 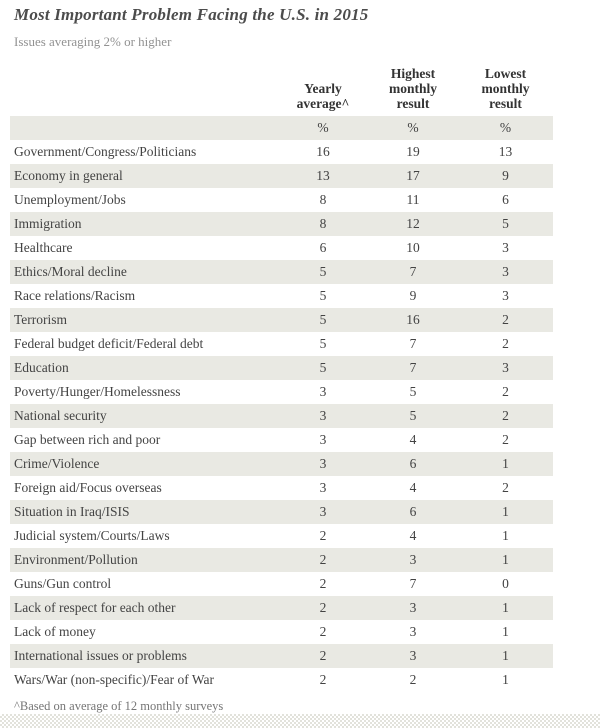 What do you see at coordinates (55, 631) in the screenshot?
I see `row-label: Lack of money` at bounding box center [55, 631].